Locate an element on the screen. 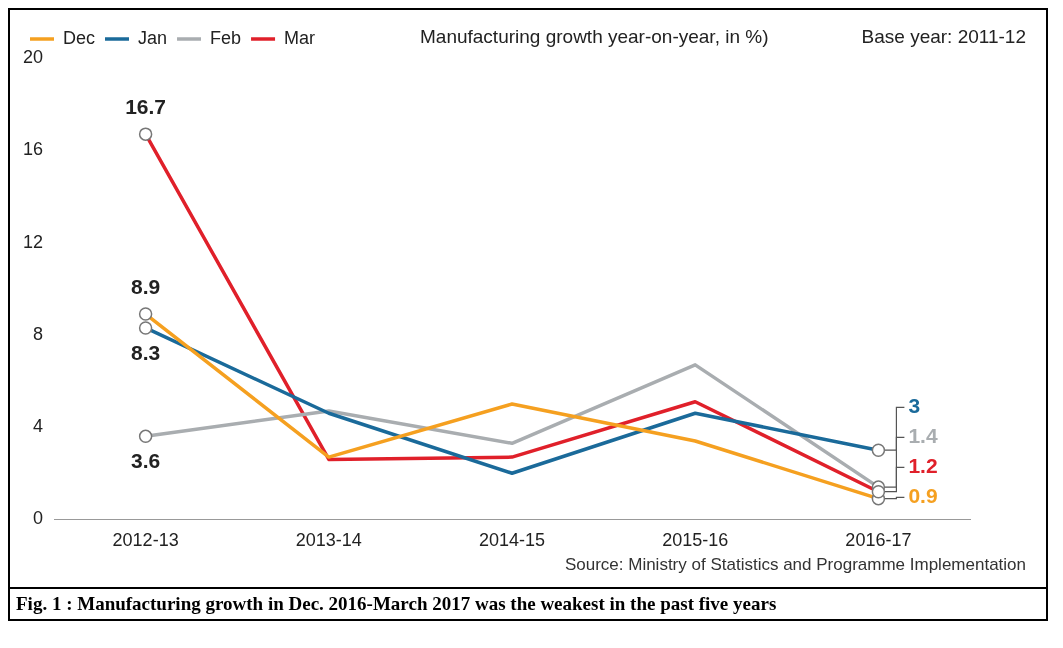 This screenshot has height=648, width=1063. data-label: 0.9 is located at coordinates (923, 496).